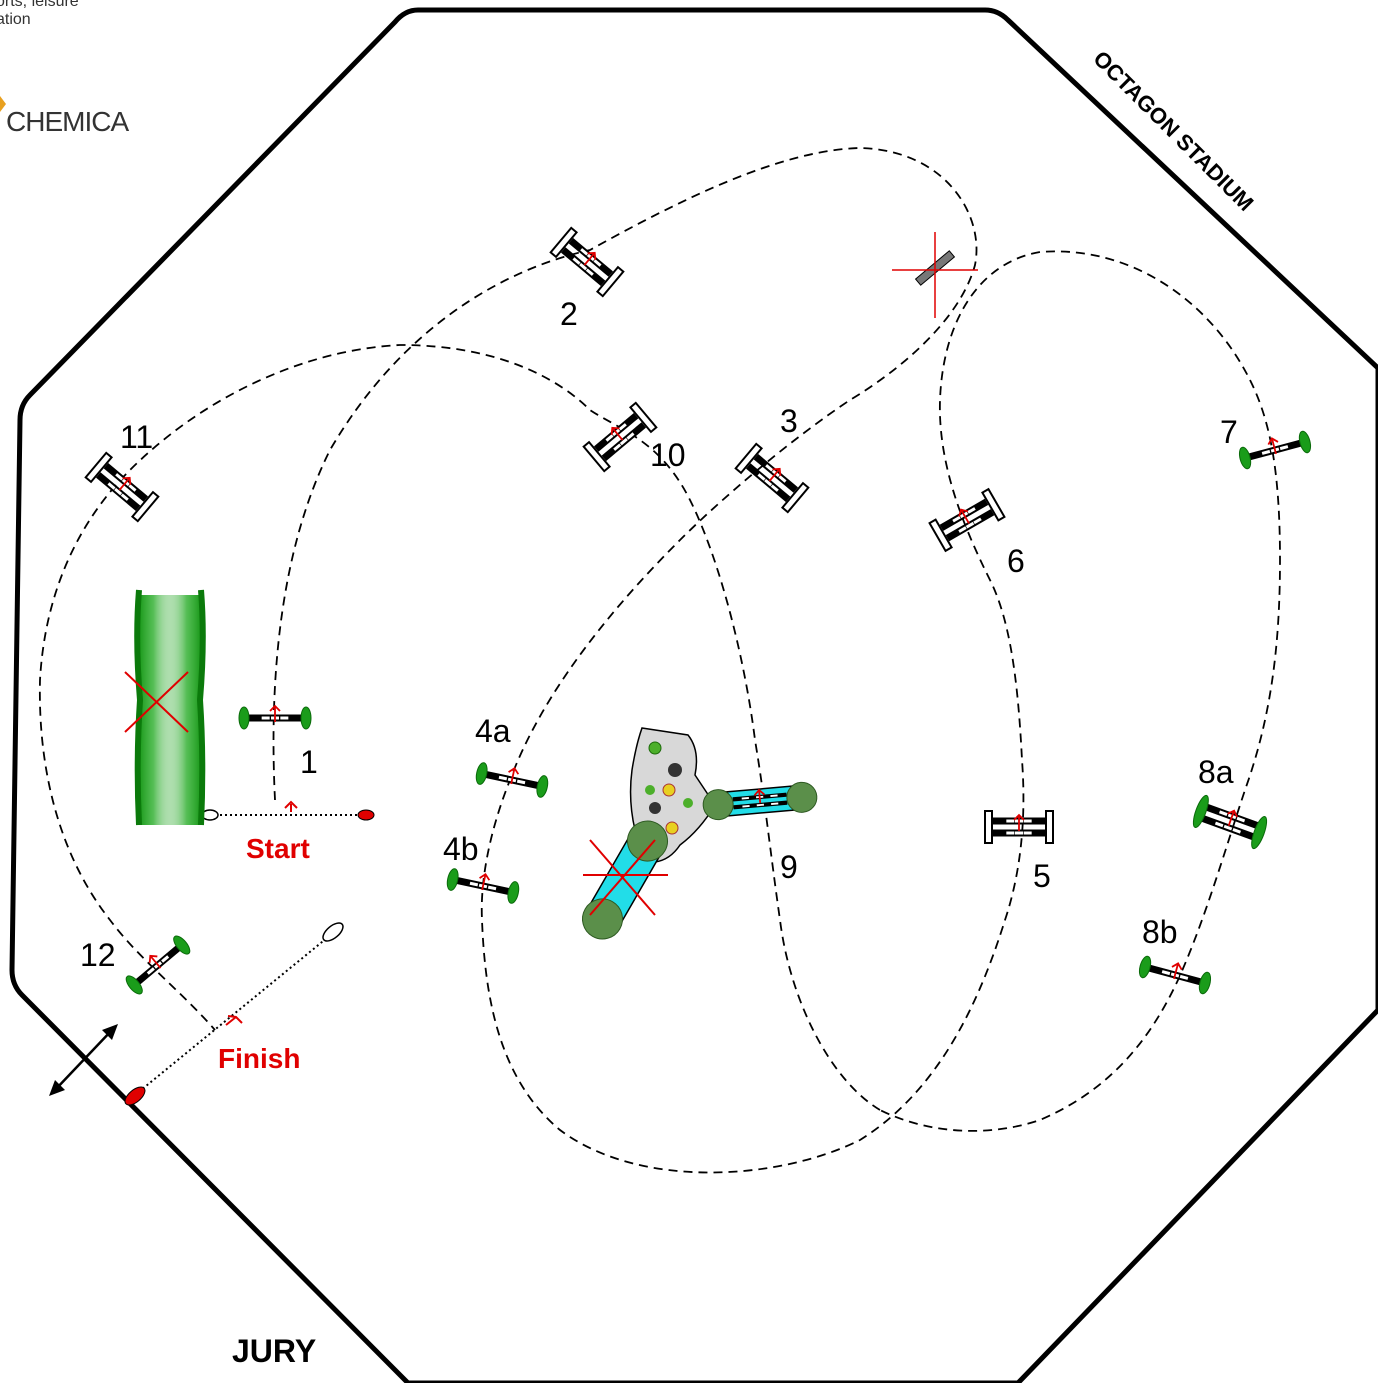 This screenshot has height=1383, width=1378. What do you see at coordinates (1216, 772) in the screenshot?
I see `obstacle-label-8a: 8a` at bounding box center [1216, 772].